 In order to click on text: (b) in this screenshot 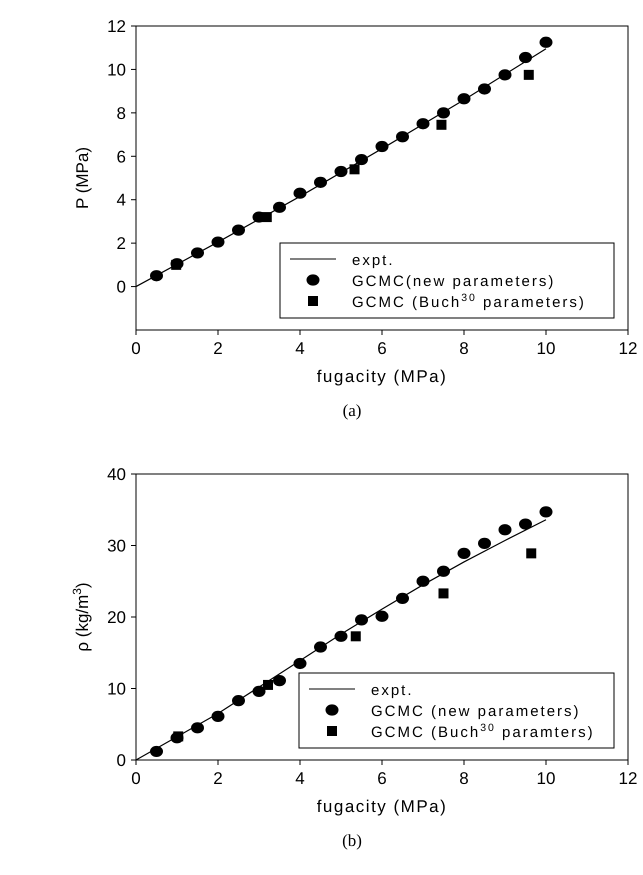, I will do `click(352, 840)`.